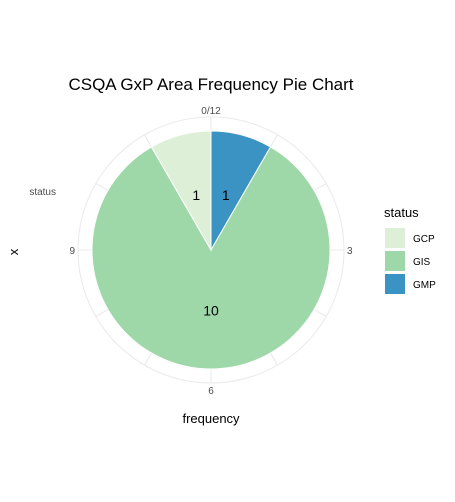 The height and width of the screenshot is (502, 455). Describe the element at coordinates (395, 284) in the screenshot. I see `legend-key-gmp` at that location.